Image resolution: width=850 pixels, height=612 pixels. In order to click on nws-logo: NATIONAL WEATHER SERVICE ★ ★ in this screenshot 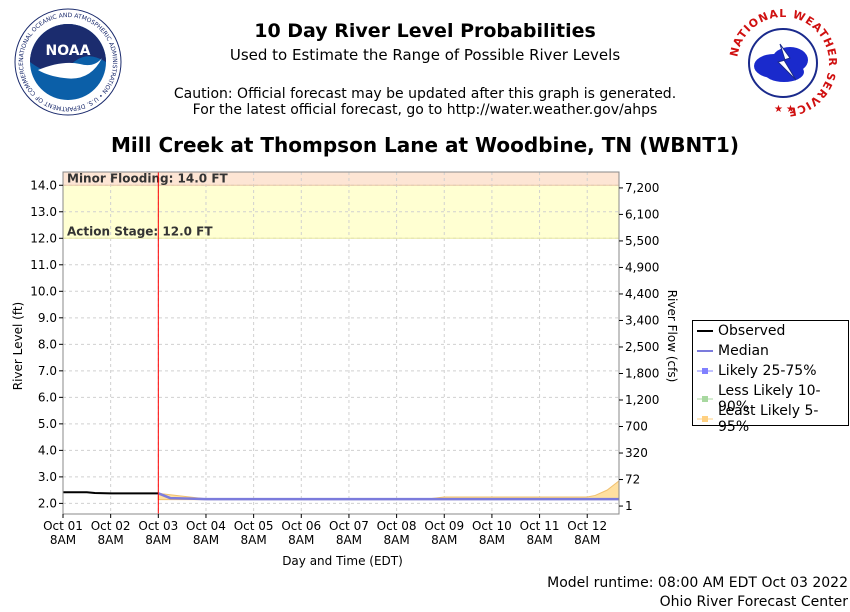, I will do `click(782, 63)`.